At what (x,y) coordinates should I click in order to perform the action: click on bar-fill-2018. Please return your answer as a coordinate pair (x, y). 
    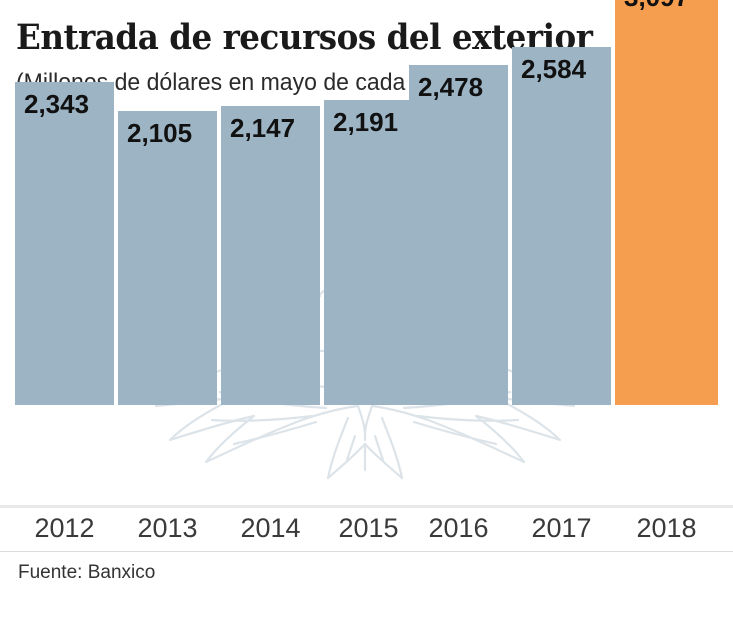
    Looking at the image, I should click on (666, 202).